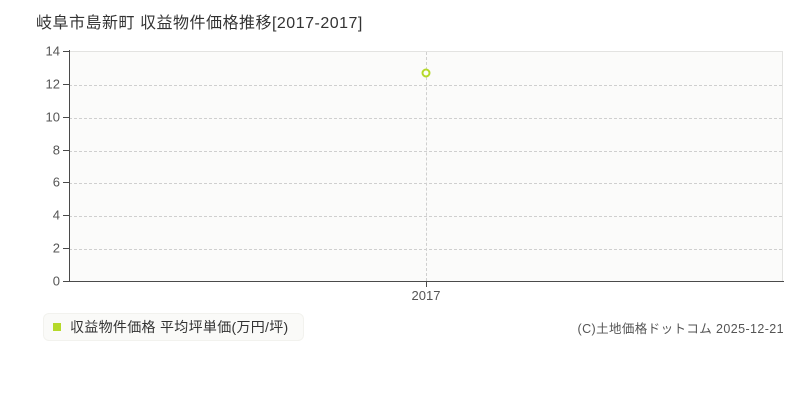  I want to click on data-point, so click(426, 73).